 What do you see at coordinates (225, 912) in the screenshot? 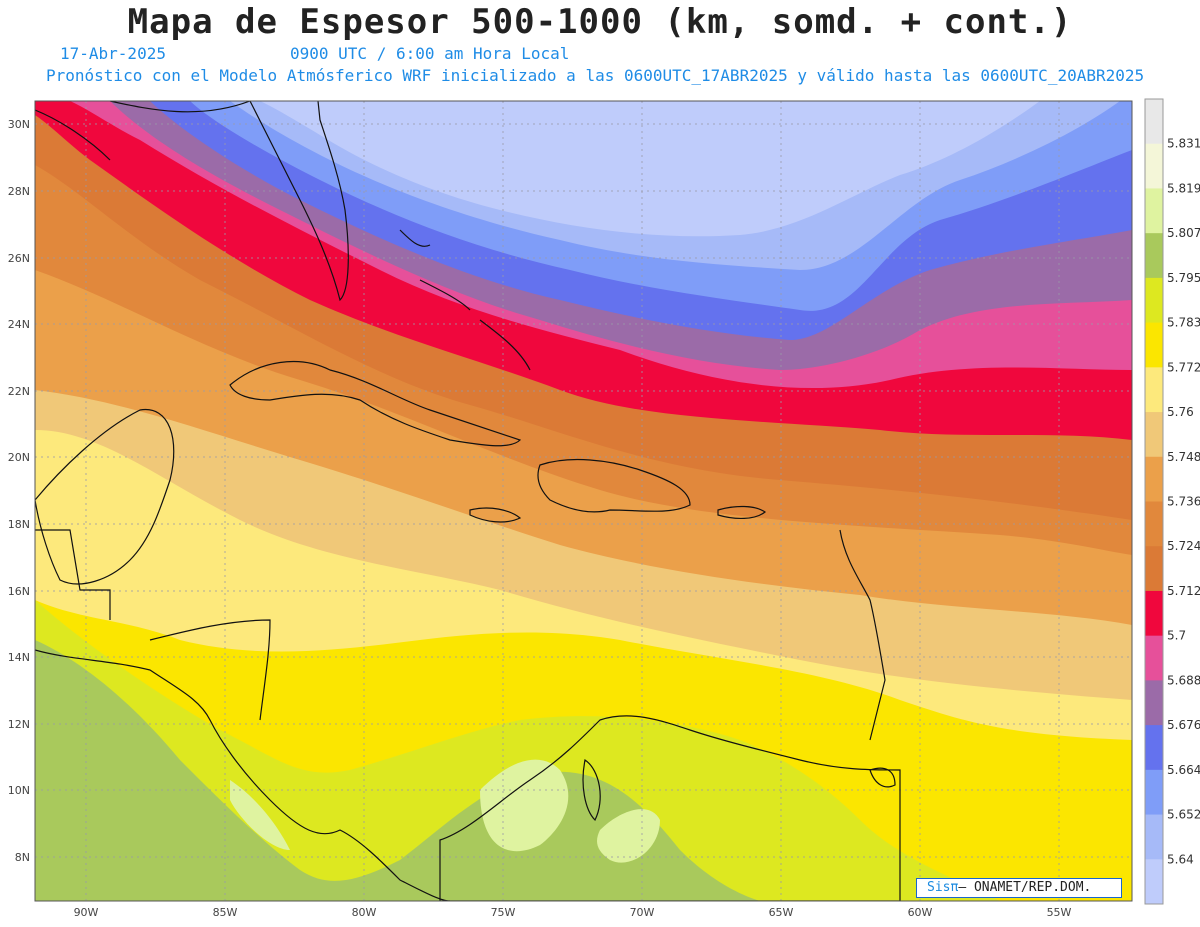
I see `lon-tick-85w: 85W` at bounding box center [225, 912].